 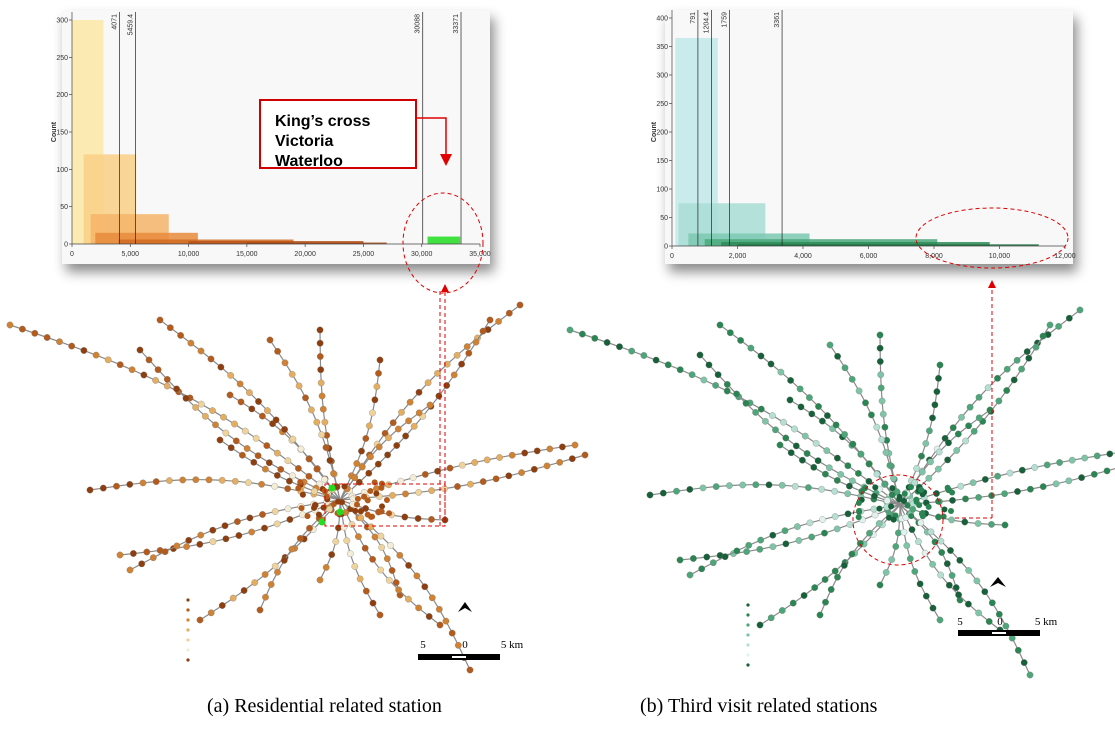 I want to click on caption: (a) Residential related station, so click(x=324, y=706).